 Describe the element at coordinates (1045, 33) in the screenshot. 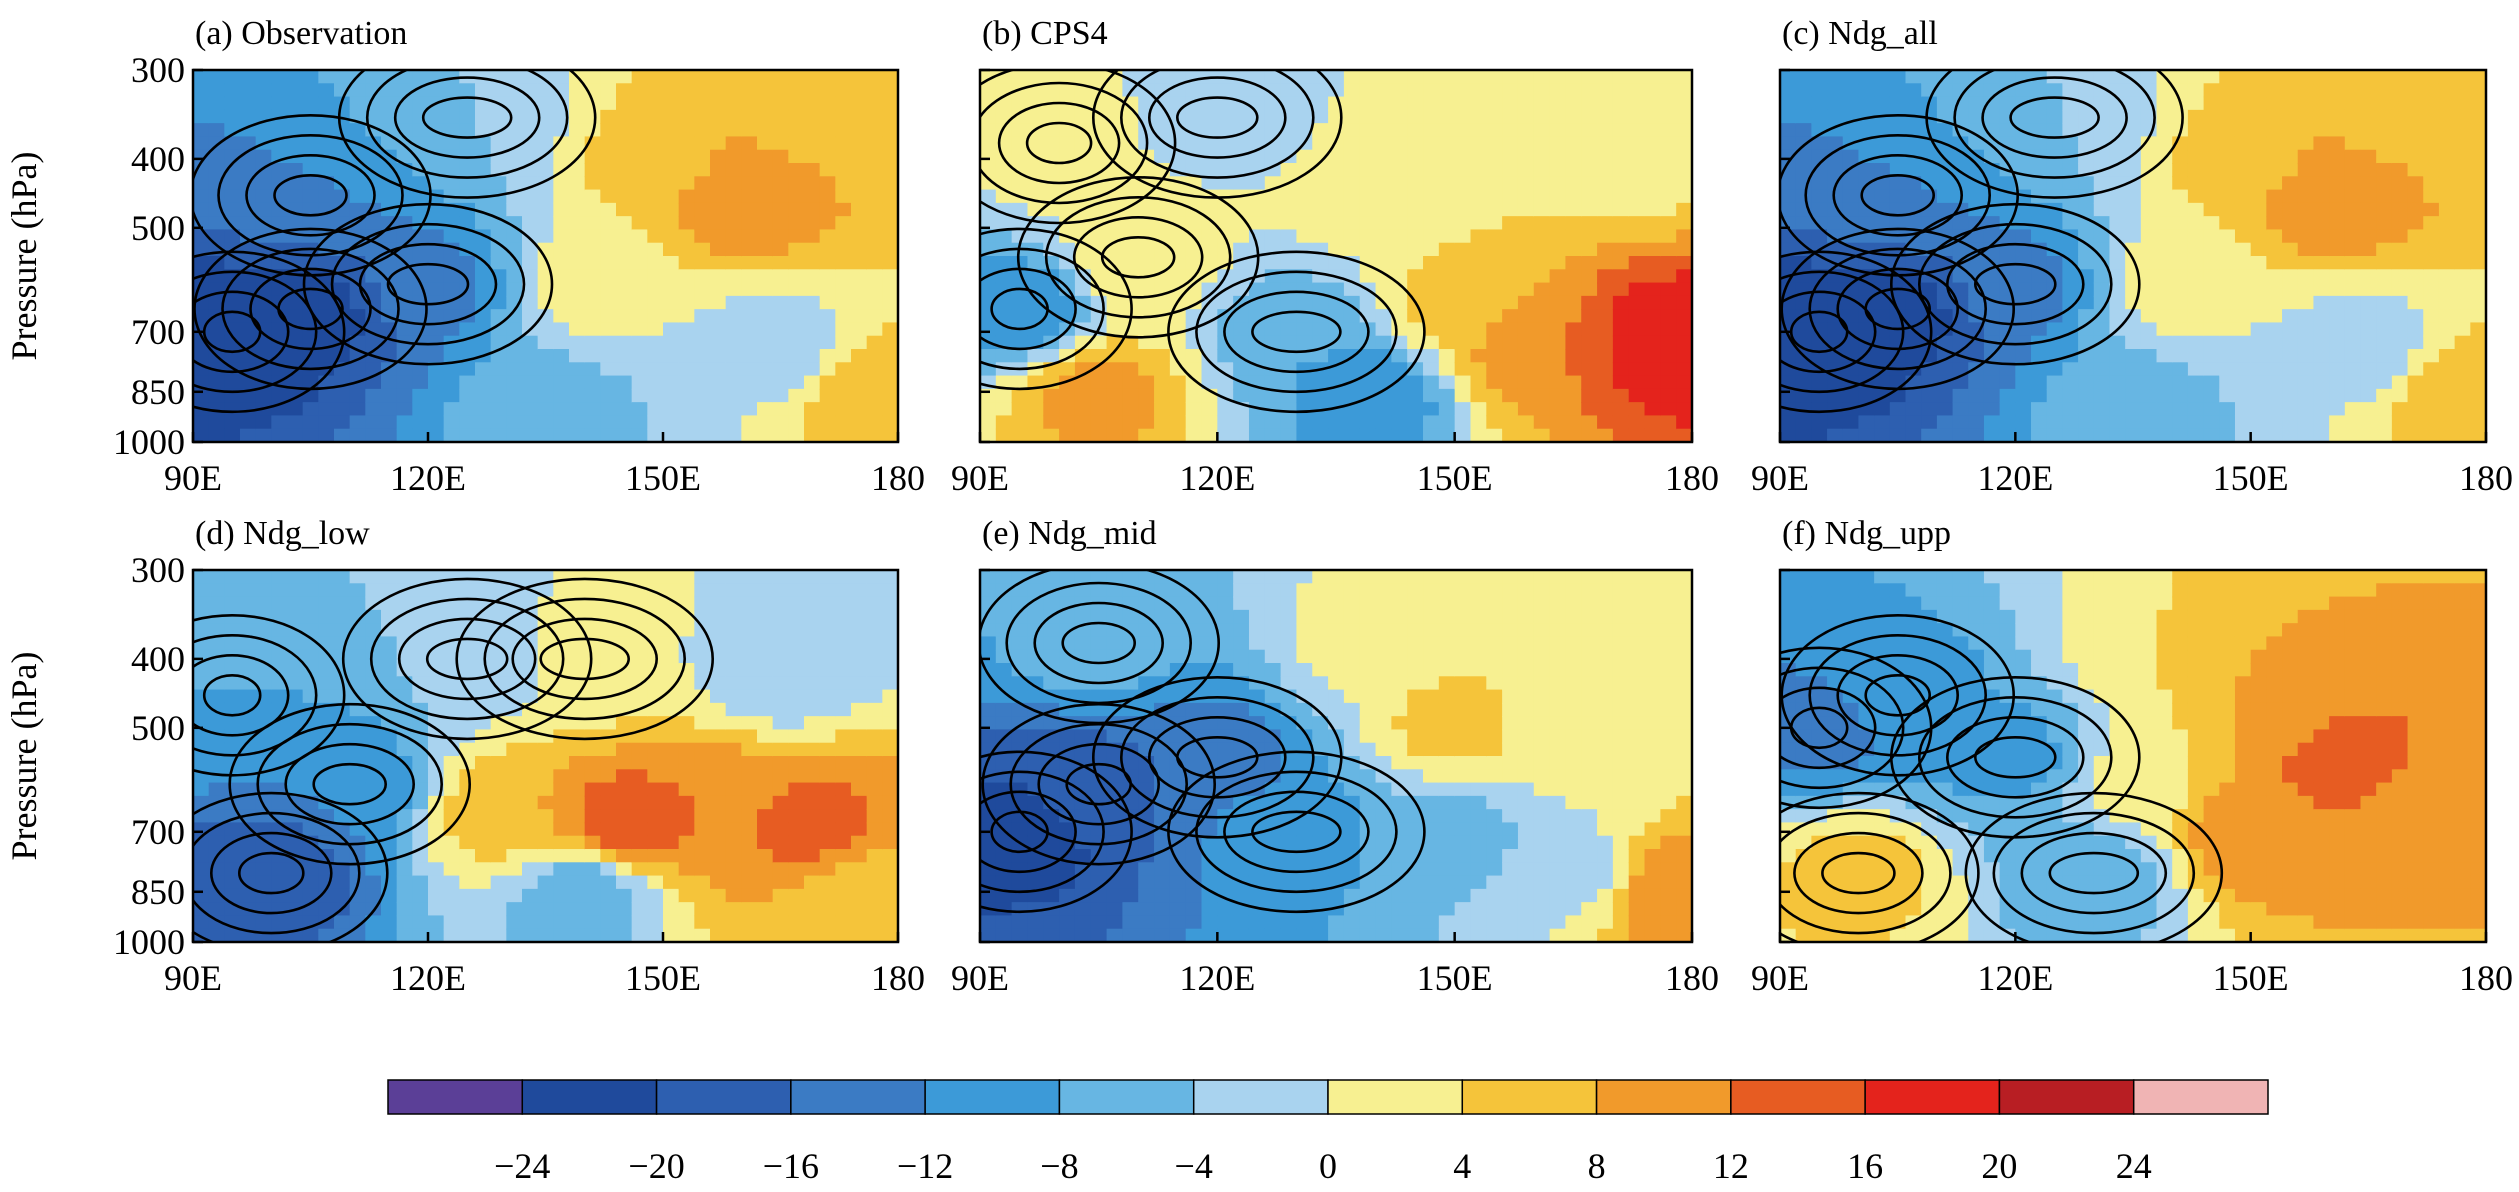

I see `panel-title: (b) CPS4` at that location.